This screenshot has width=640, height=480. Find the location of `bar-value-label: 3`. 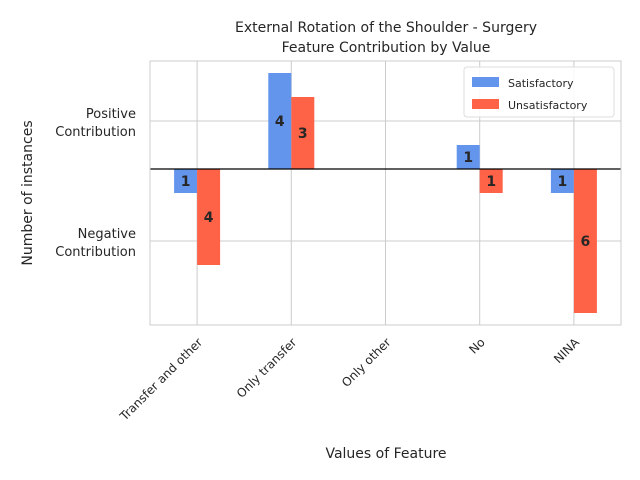

bar-value-label: 3 is located at coordinates (303, 134).